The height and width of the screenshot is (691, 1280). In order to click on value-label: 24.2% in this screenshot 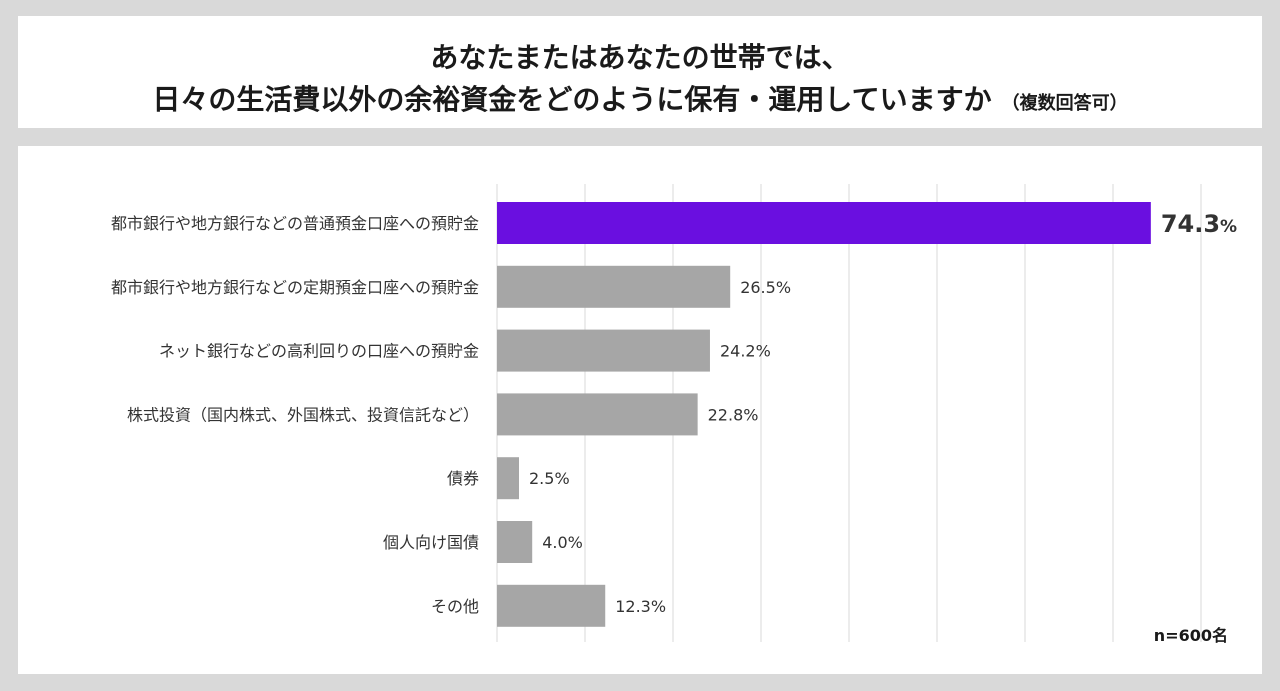, I will do `click(745, 351)`.